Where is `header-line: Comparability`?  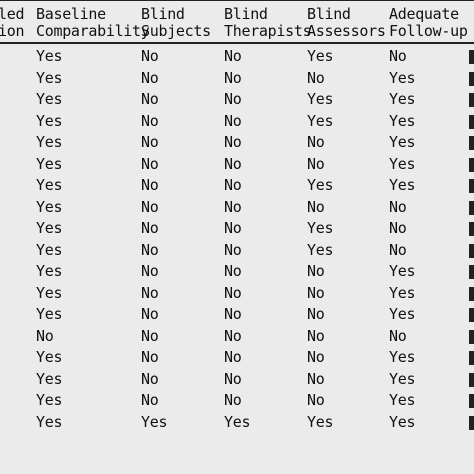
header-line: Comparability is located at coordinates (93, 31).